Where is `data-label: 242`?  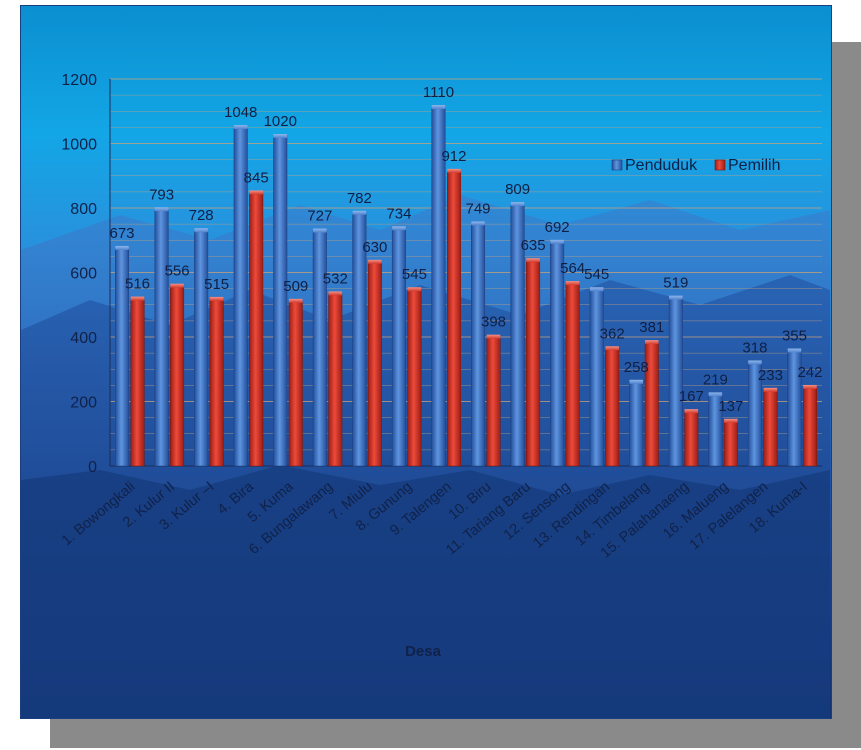
data-label: 242 is located at coordinates (809, 372).